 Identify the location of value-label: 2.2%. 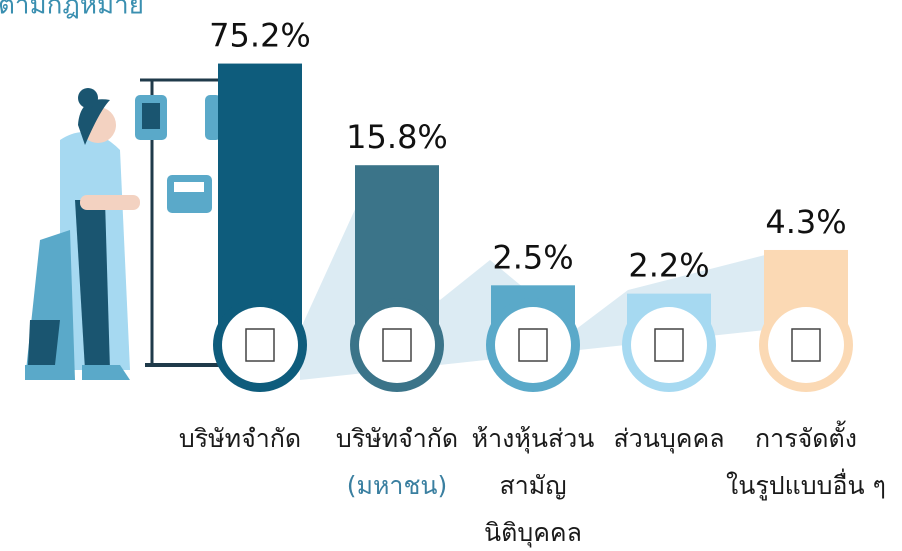
(668, 266).